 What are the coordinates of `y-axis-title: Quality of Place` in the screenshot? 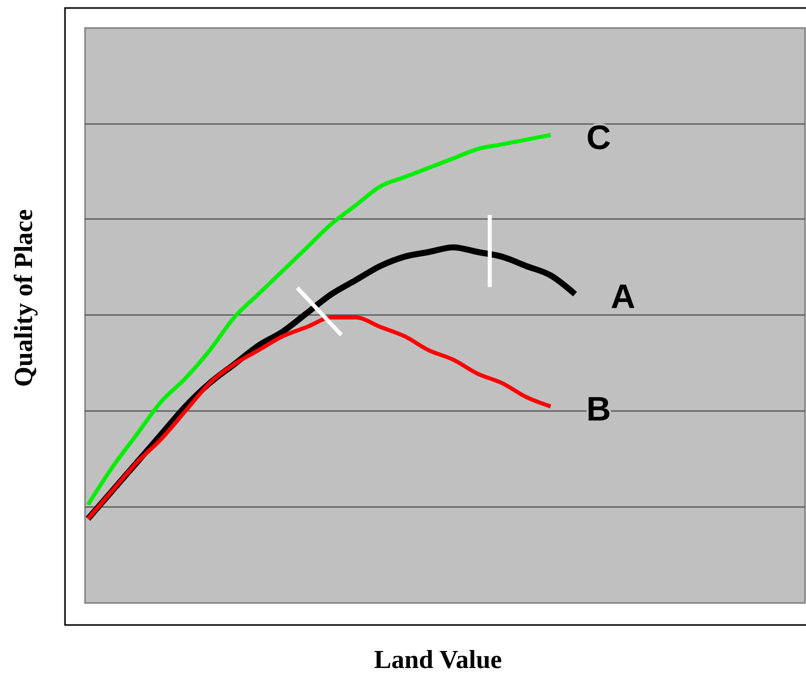 It's located at (23, 298).